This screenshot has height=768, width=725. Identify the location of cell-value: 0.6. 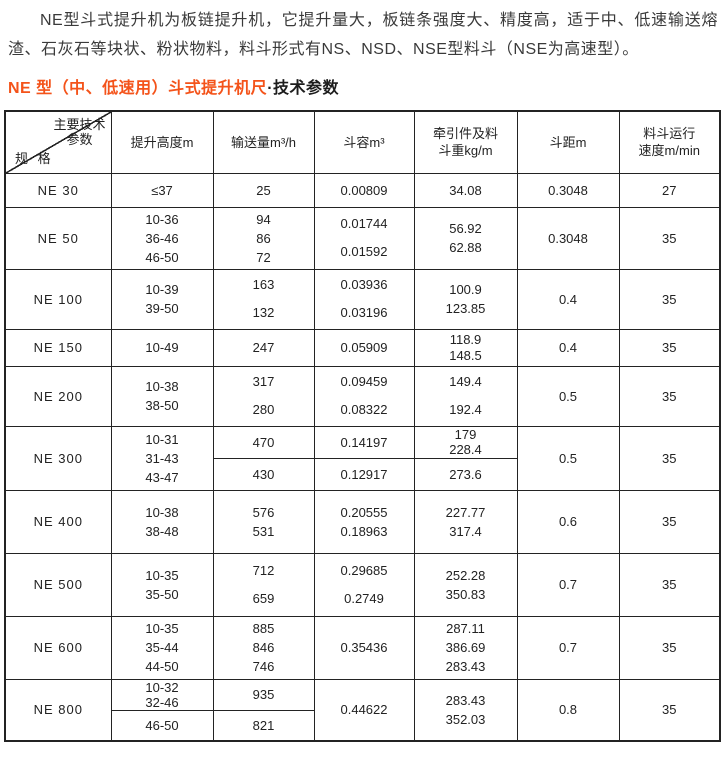
(568, 521).